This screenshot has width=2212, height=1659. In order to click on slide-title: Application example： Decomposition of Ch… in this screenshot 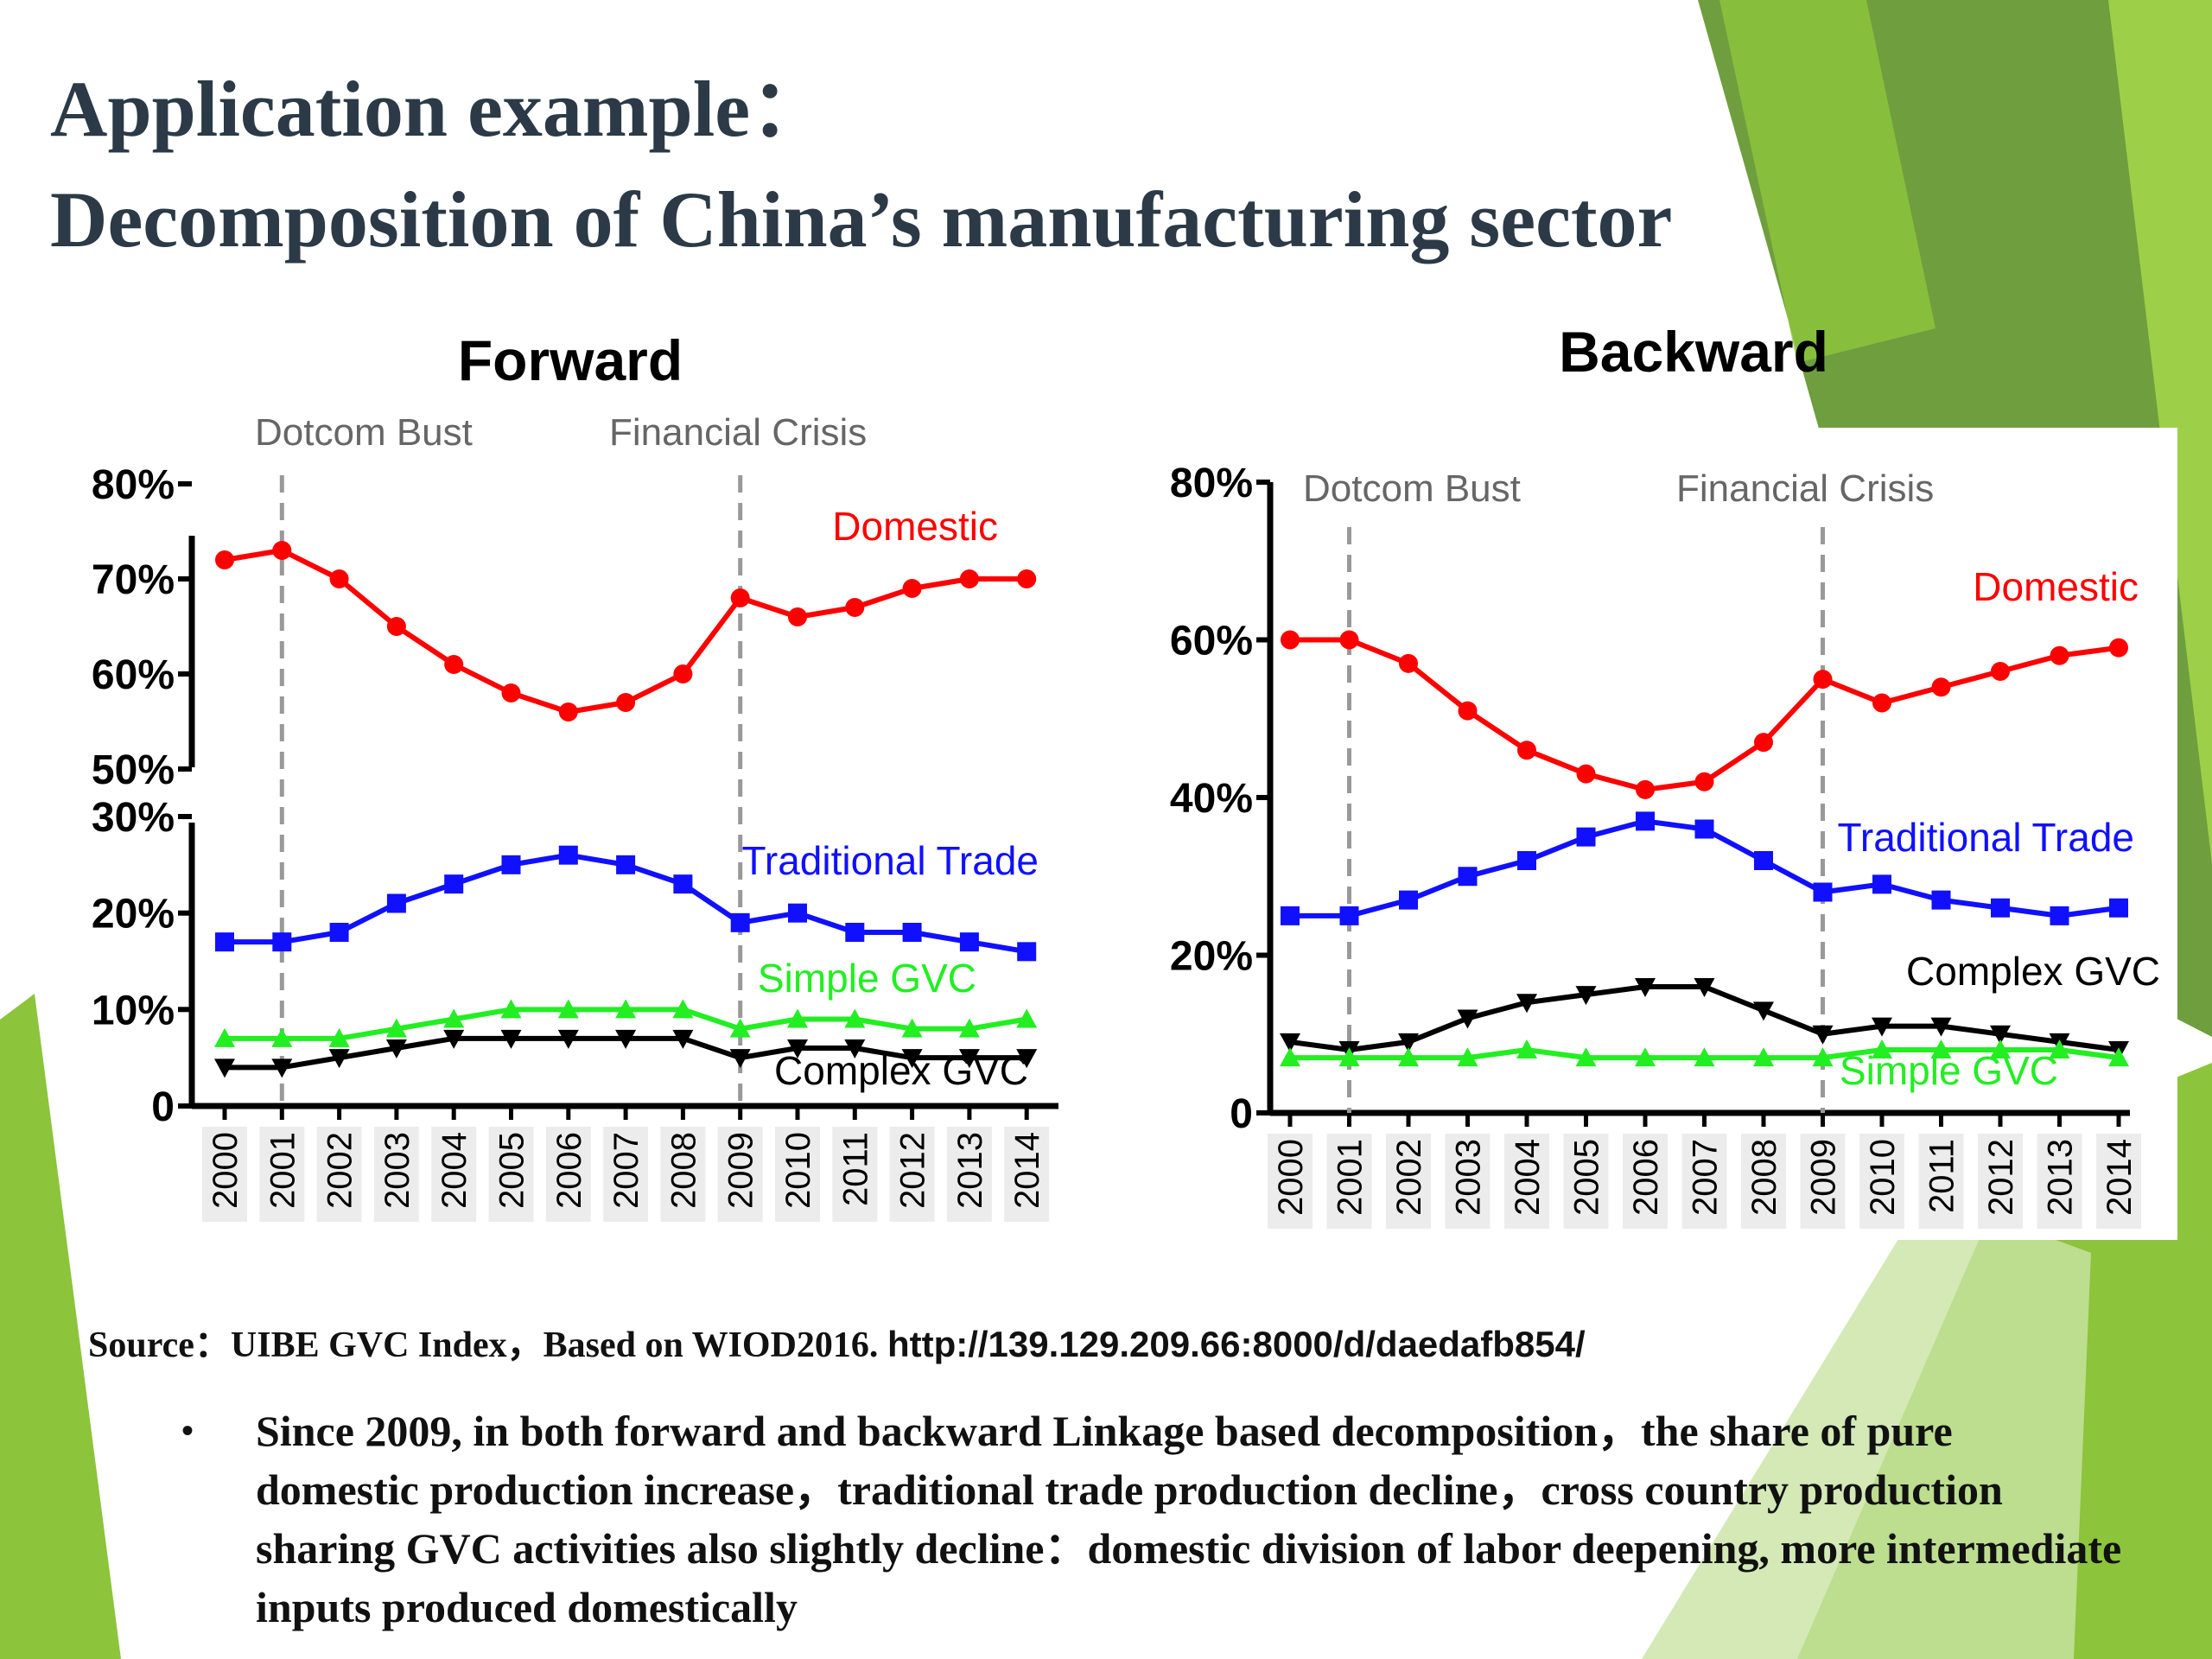, I will do `click(861, 164)`.